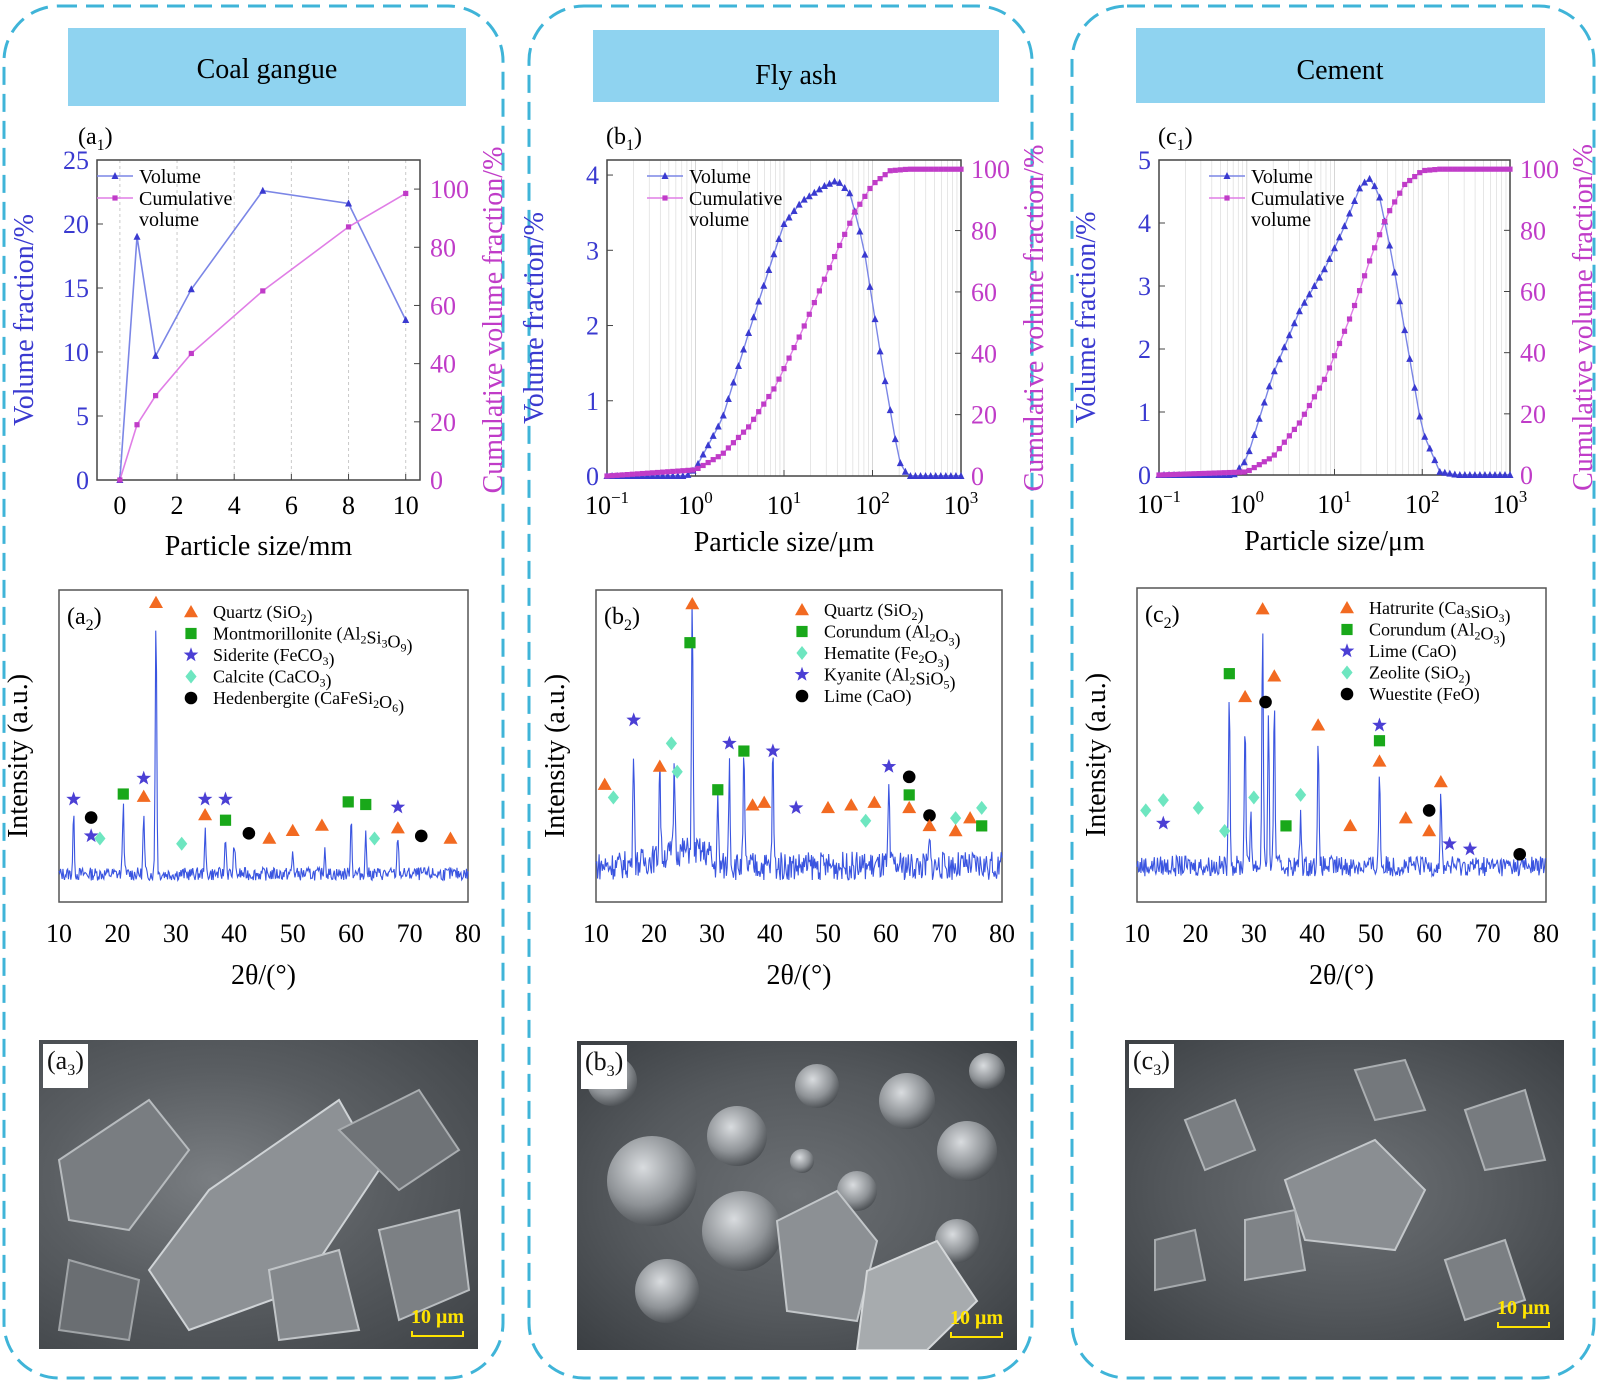  Describe the element at coordinates (293, 677) in the screenshot. I see `formula-text: (CaCO` at that location.